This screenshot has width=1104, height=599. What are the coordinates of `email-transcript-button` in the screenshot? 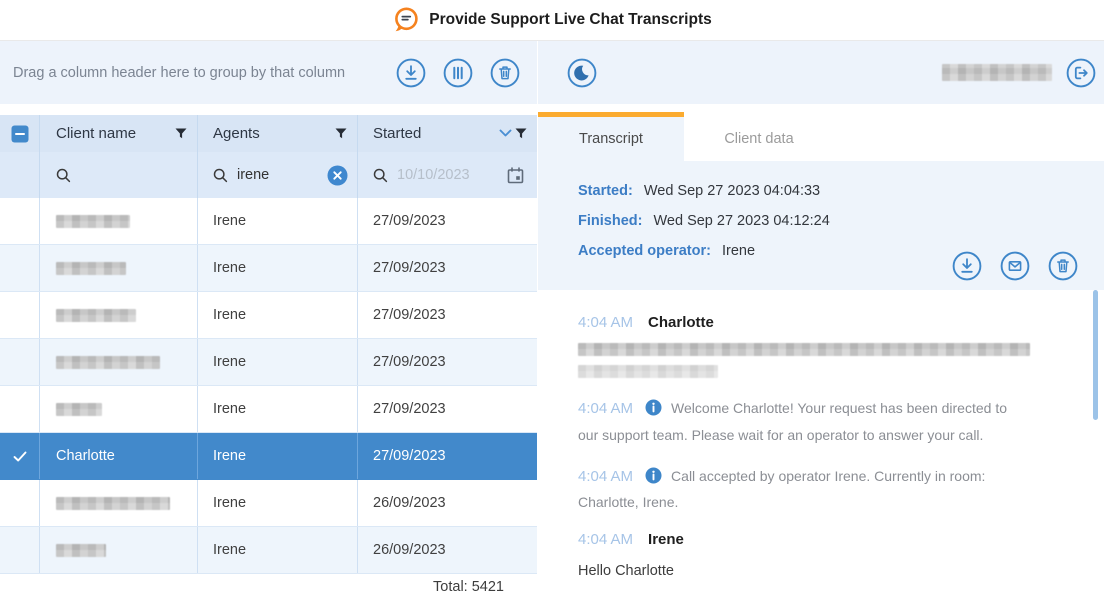 It's located at (1015, 266).